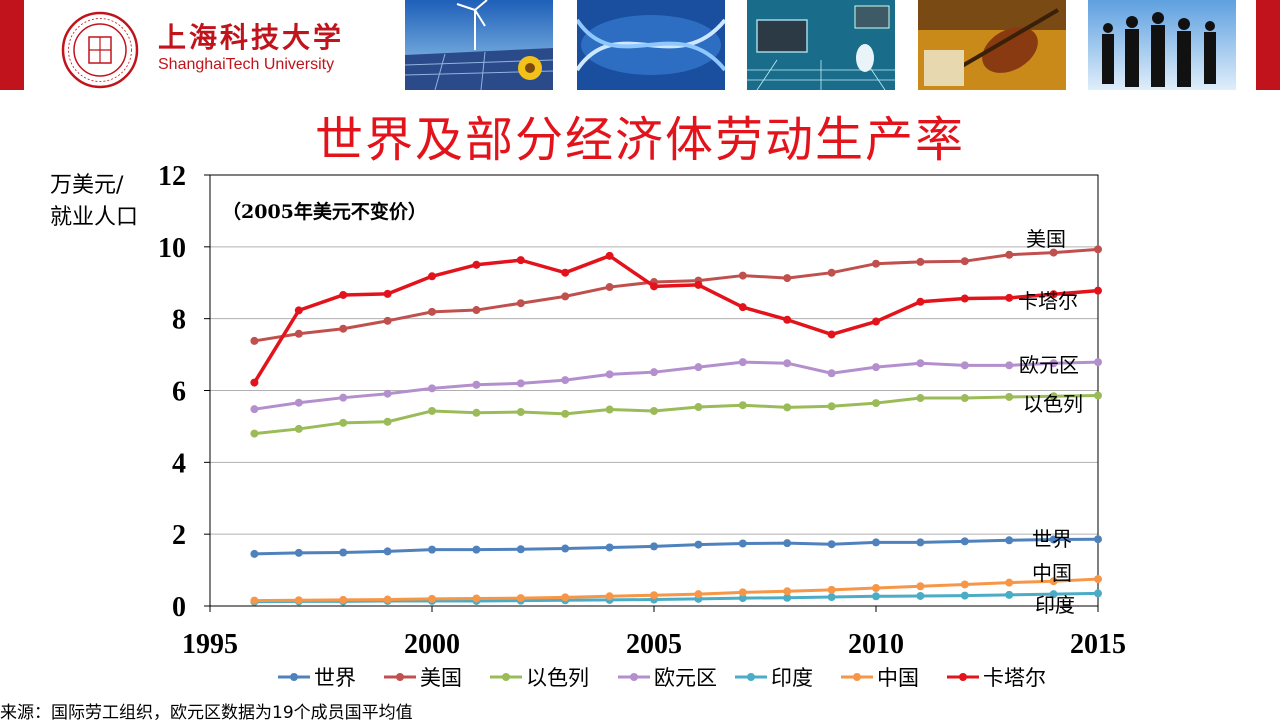 The width and height of the screenshot is (1280, 723). What do you see at coordinates (179, 392) in the screenshot?
I see `y-tick-label: 6` at bounding box center [179, 392].